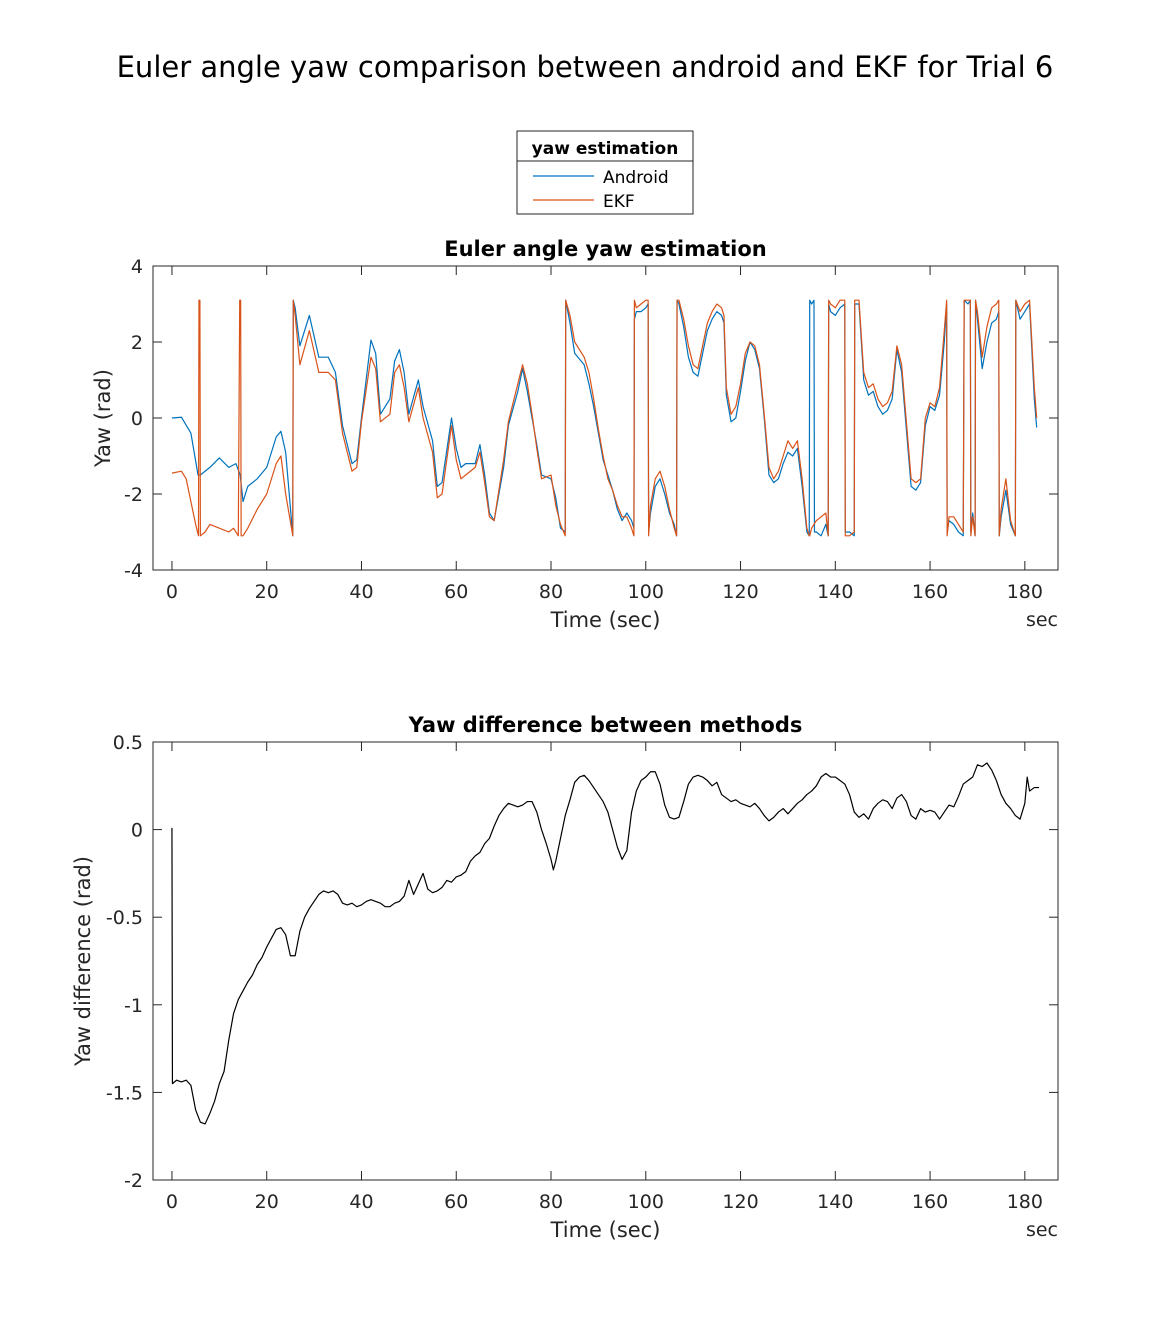 The width and height of the screenshot is (1170, 1322). Describe the element at coordinates (137, 343) in the screenshot. I see `y-tick-label: 2` at that location.